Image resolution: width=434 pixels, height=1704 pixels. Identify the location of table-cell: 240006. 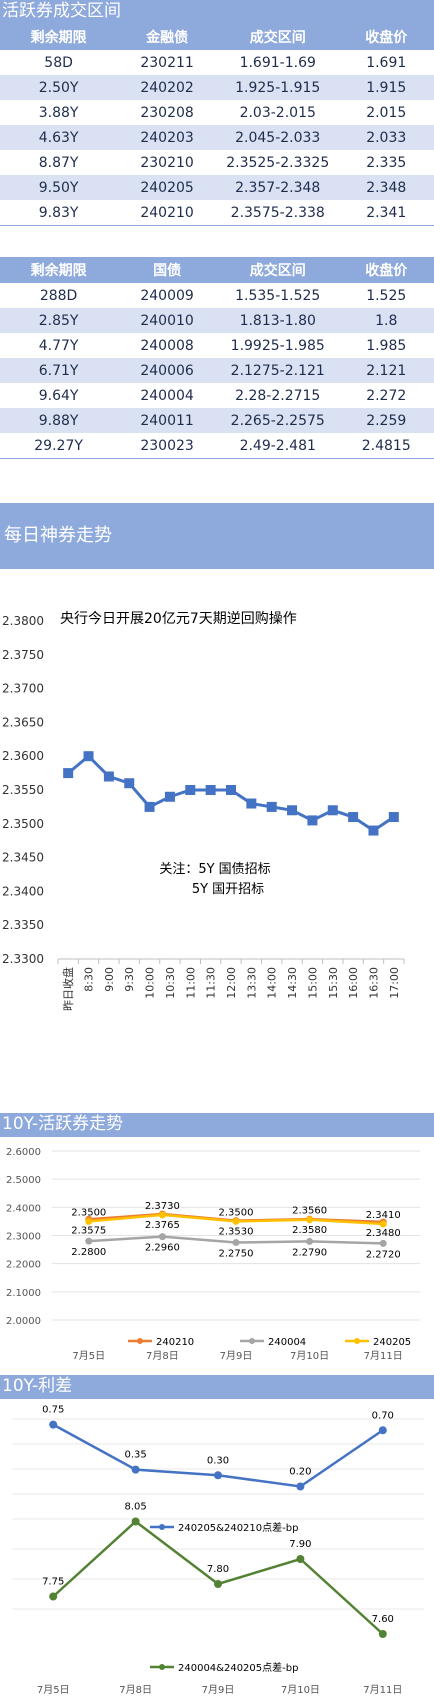
(167, 370).